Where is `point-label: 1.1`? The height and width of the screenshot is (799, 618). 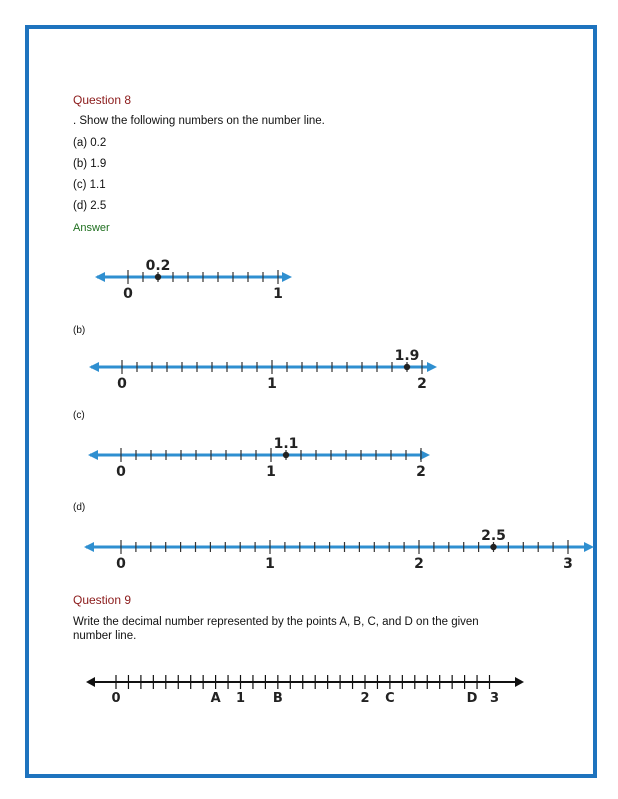
point-label: 1.1 is located at coordinates (286, 444).